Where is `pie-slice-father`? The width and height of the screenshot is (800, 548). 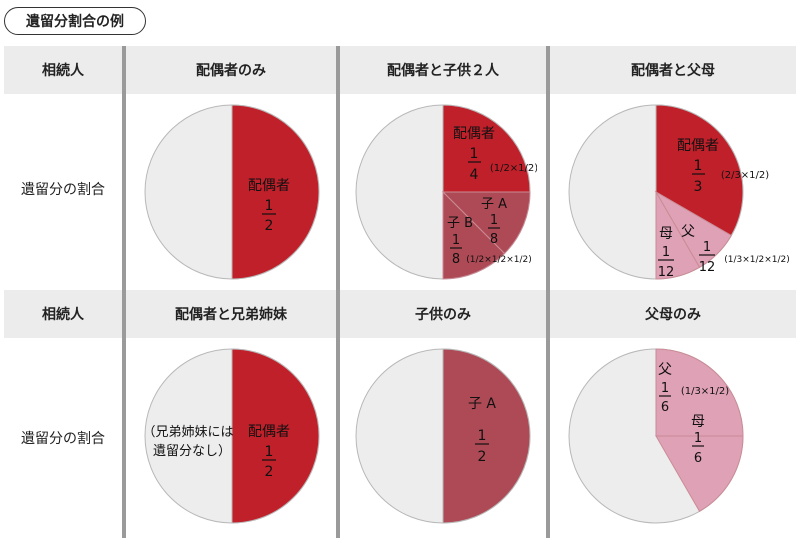
pie-slice-father is located at coordinates (699, 392).